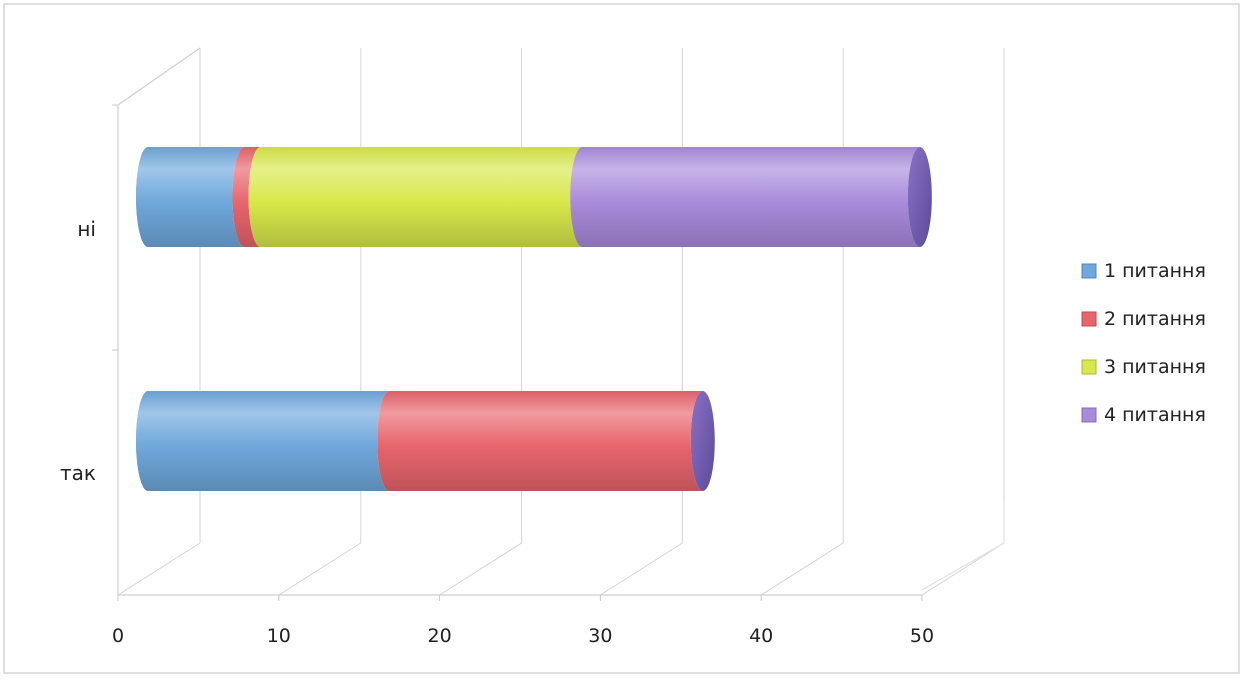 Image resolution: width=1243 pixels, height=681 pixels. What do you see at coordinates (440, 636) in the screenshot?
I see `x-tick-label: 20` at bounding box center [440, 636].